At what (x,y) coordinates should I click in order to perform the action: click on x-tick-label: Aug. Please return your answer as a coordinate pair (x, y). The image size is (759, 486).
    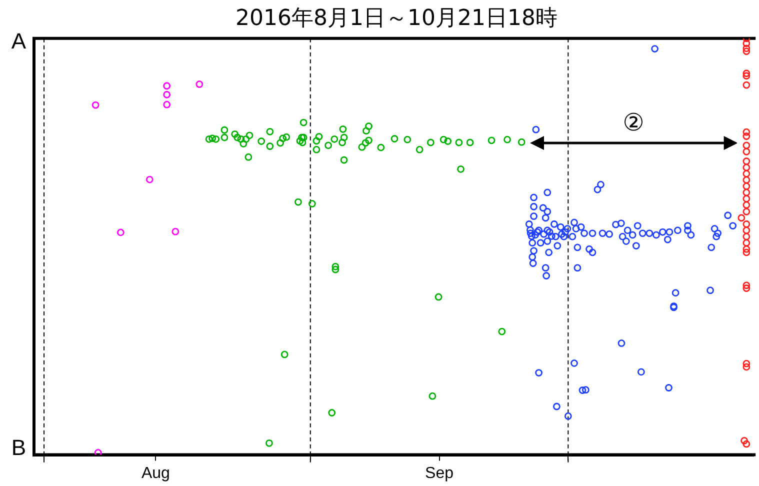
    Looking at the image, I should click on (155, 473).